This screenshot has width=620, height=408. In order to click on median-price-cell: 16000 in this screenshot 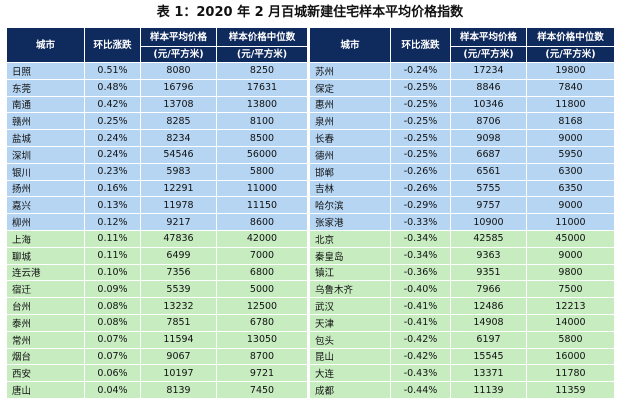, I will do `click(570, 356)`.